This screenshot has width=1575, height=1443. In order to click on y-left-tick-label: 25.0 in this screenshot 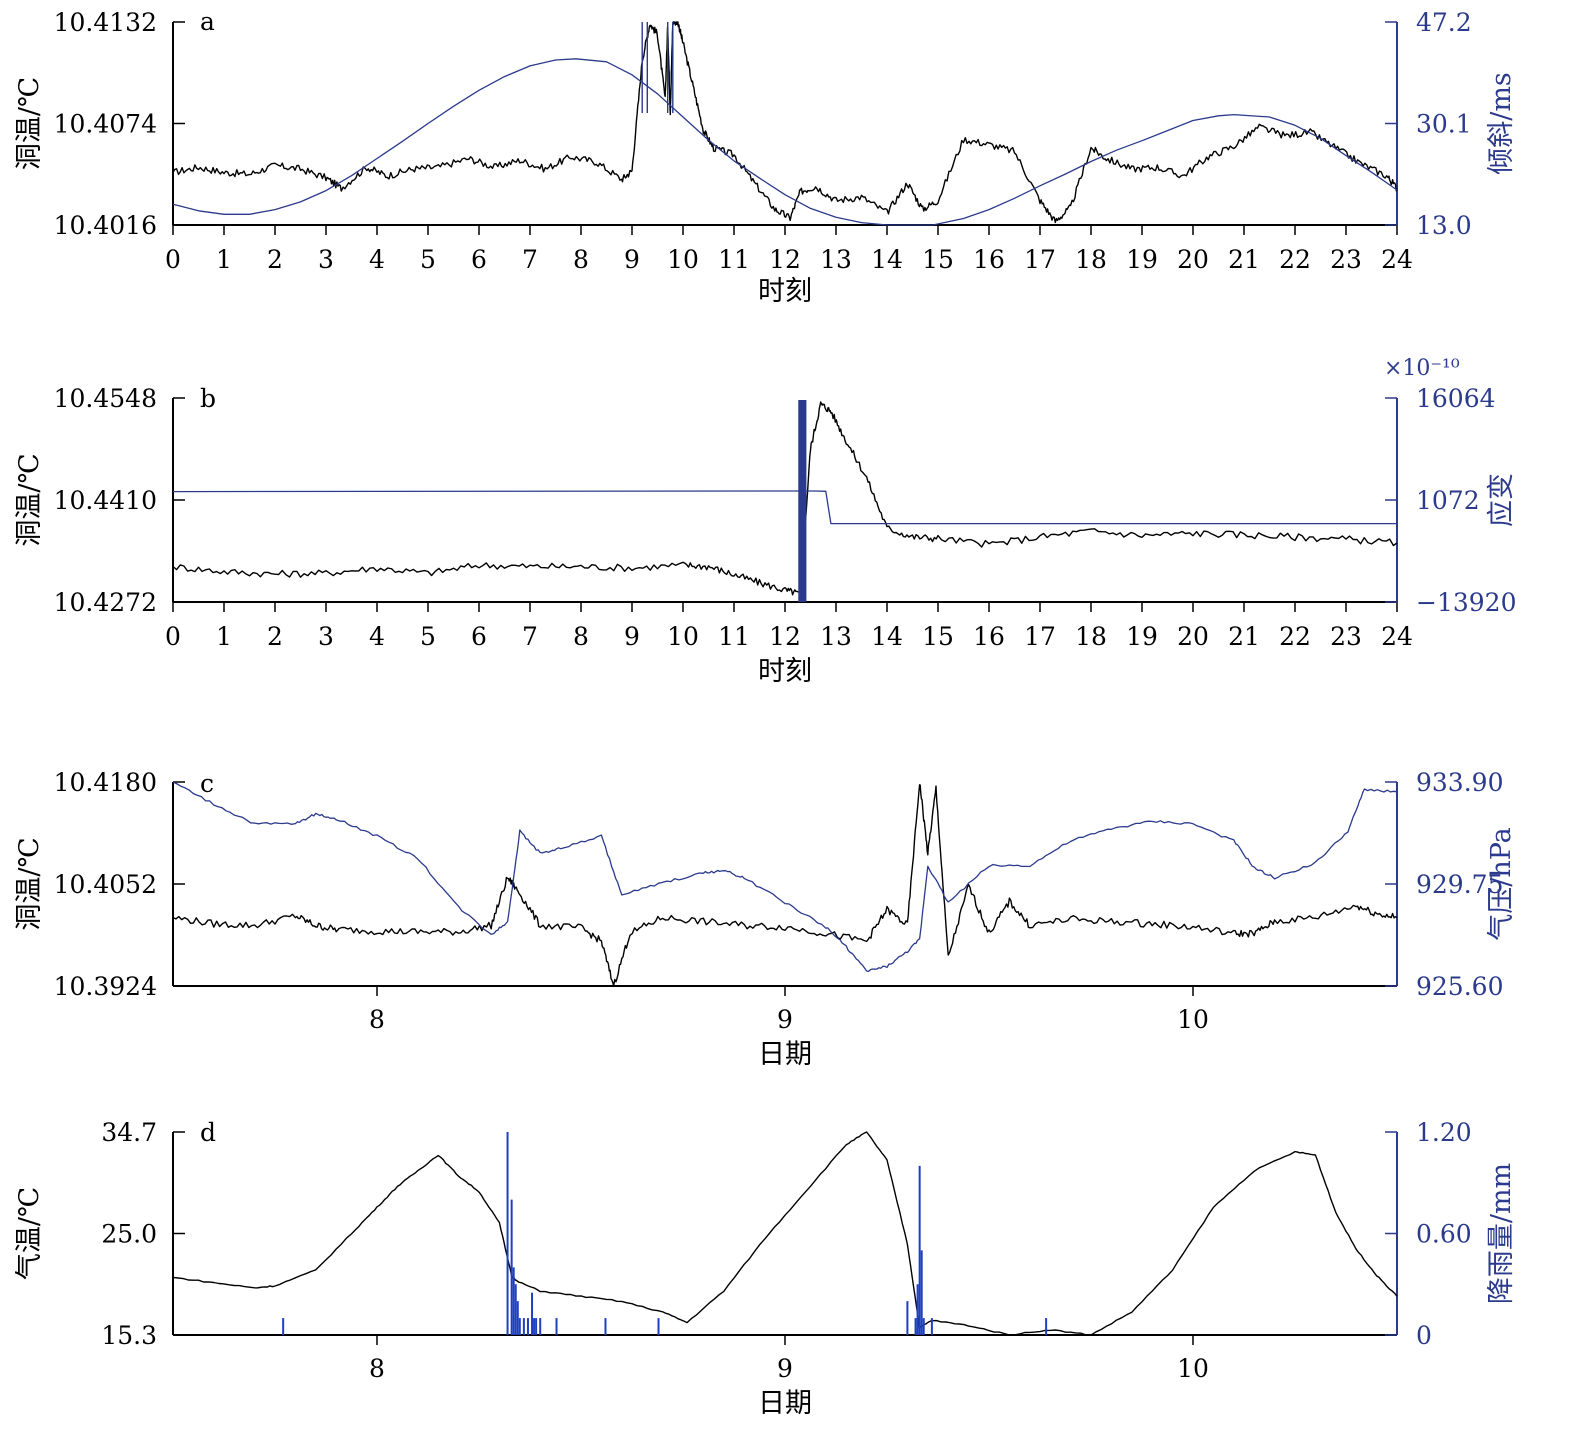, I will do `click(129, 1234)`.